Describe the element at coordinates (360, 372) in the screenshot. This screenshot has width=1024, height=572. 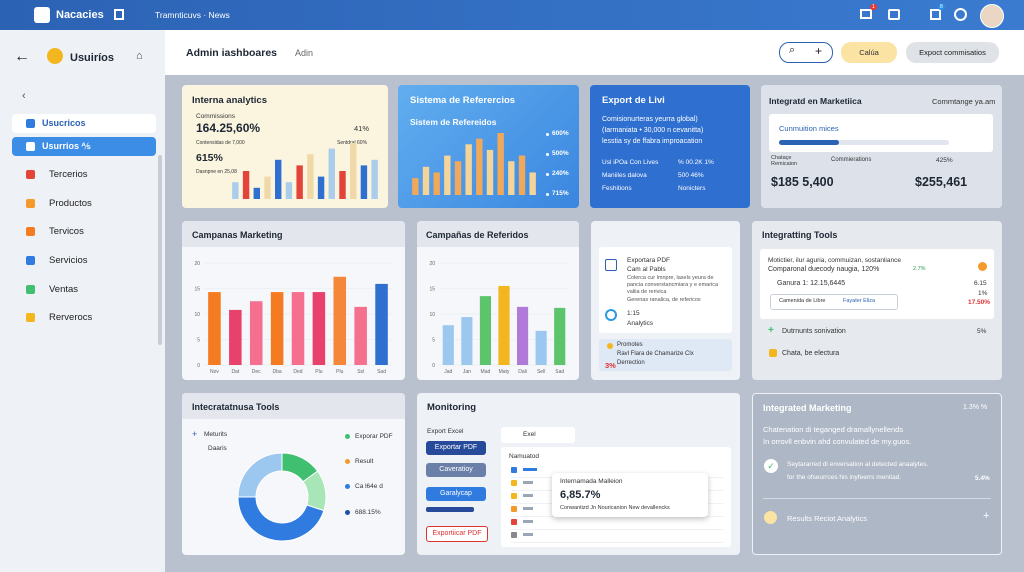
I see `x-tick-label: Ssl` at that location.